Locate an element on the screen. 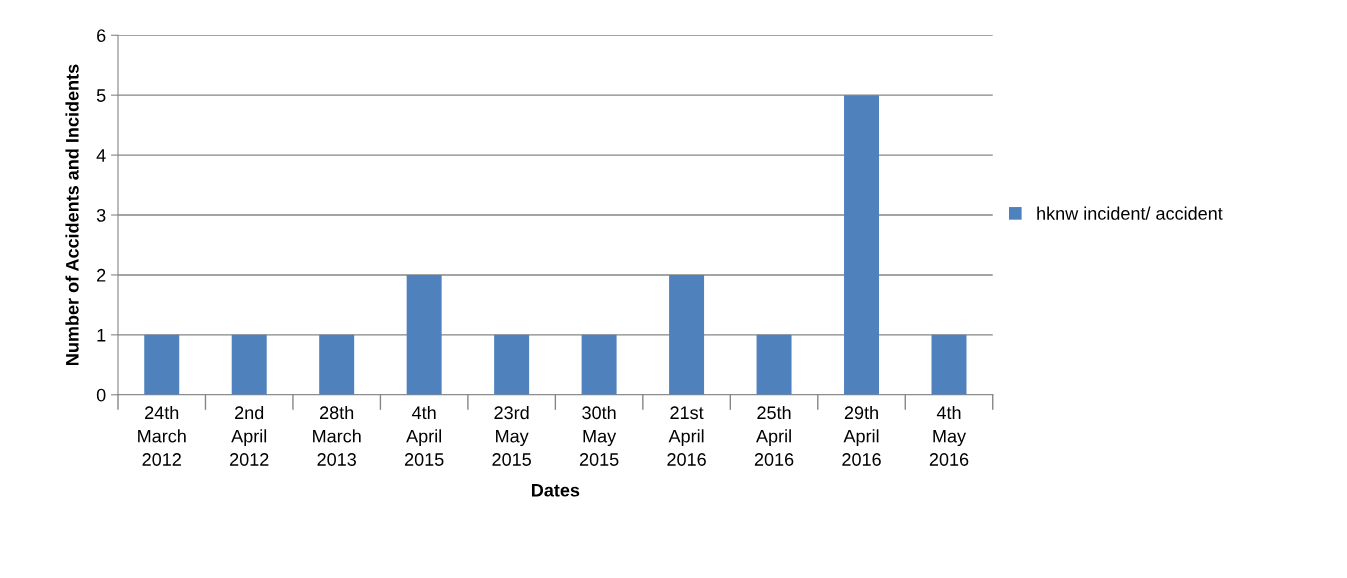  x-tick-label: 2nd April 2012 is located at coordinates (249, 435).